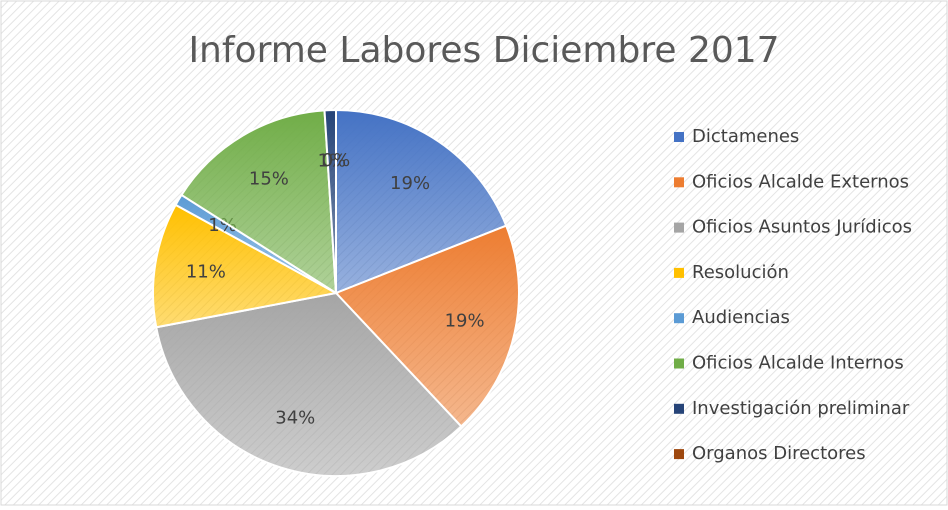  Describe the element at coordinates (745, 136) in the screenshot. I see `legend-label: Dictamenes` at that location.